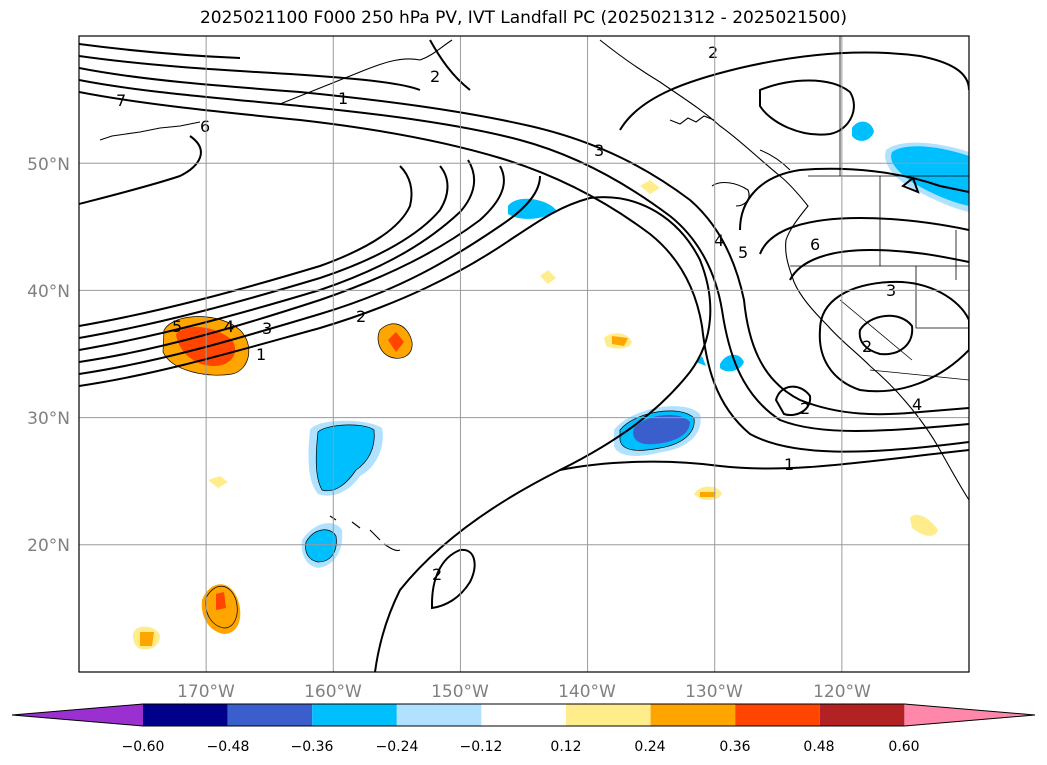 The width and height of the screenshot is (1047, 765). Describe the element at coordinates (121, 100) in the screenshot. I see `contour-label: 7` at that location.